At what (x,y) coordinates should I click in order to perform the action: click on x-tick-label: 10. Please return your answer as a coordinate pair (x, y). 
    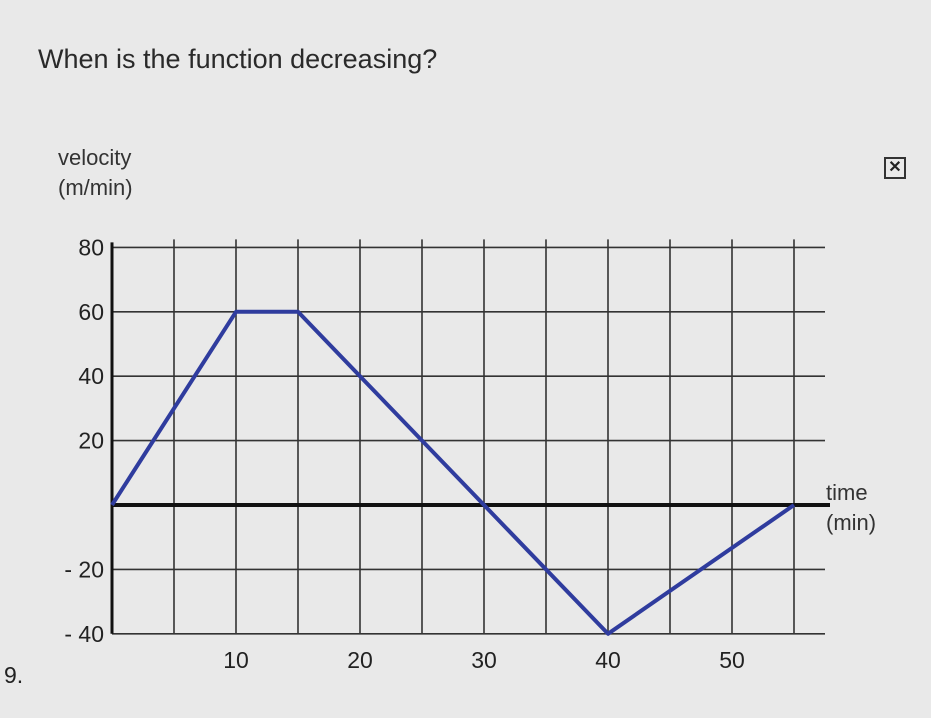
    Looking at the image, I should click on (236, 660).